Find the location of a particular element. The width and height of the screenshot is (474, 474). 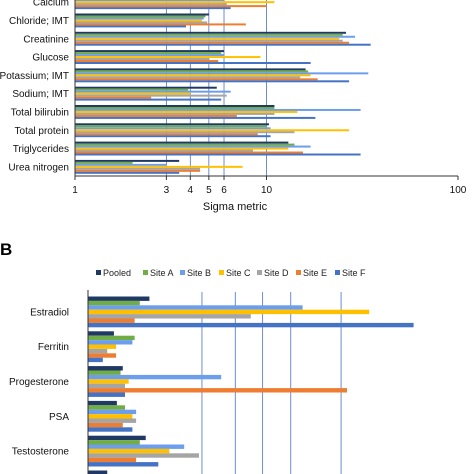

category-label: Chloride; IMT is located at coordinates (39, 21).